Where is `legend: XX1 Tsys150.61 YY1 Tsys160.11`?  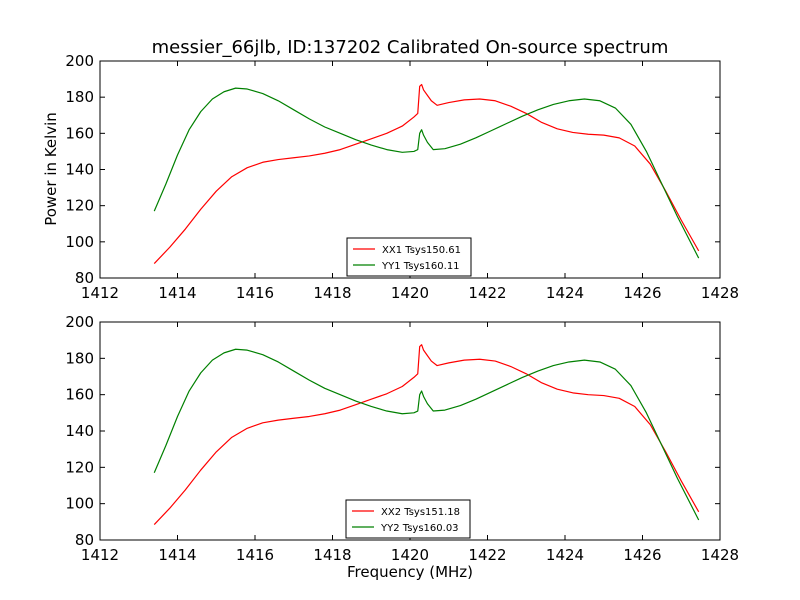
legend: XX1 Tsys150.61 YY1 Tsys160.11 is located at coordinates (409, 257).